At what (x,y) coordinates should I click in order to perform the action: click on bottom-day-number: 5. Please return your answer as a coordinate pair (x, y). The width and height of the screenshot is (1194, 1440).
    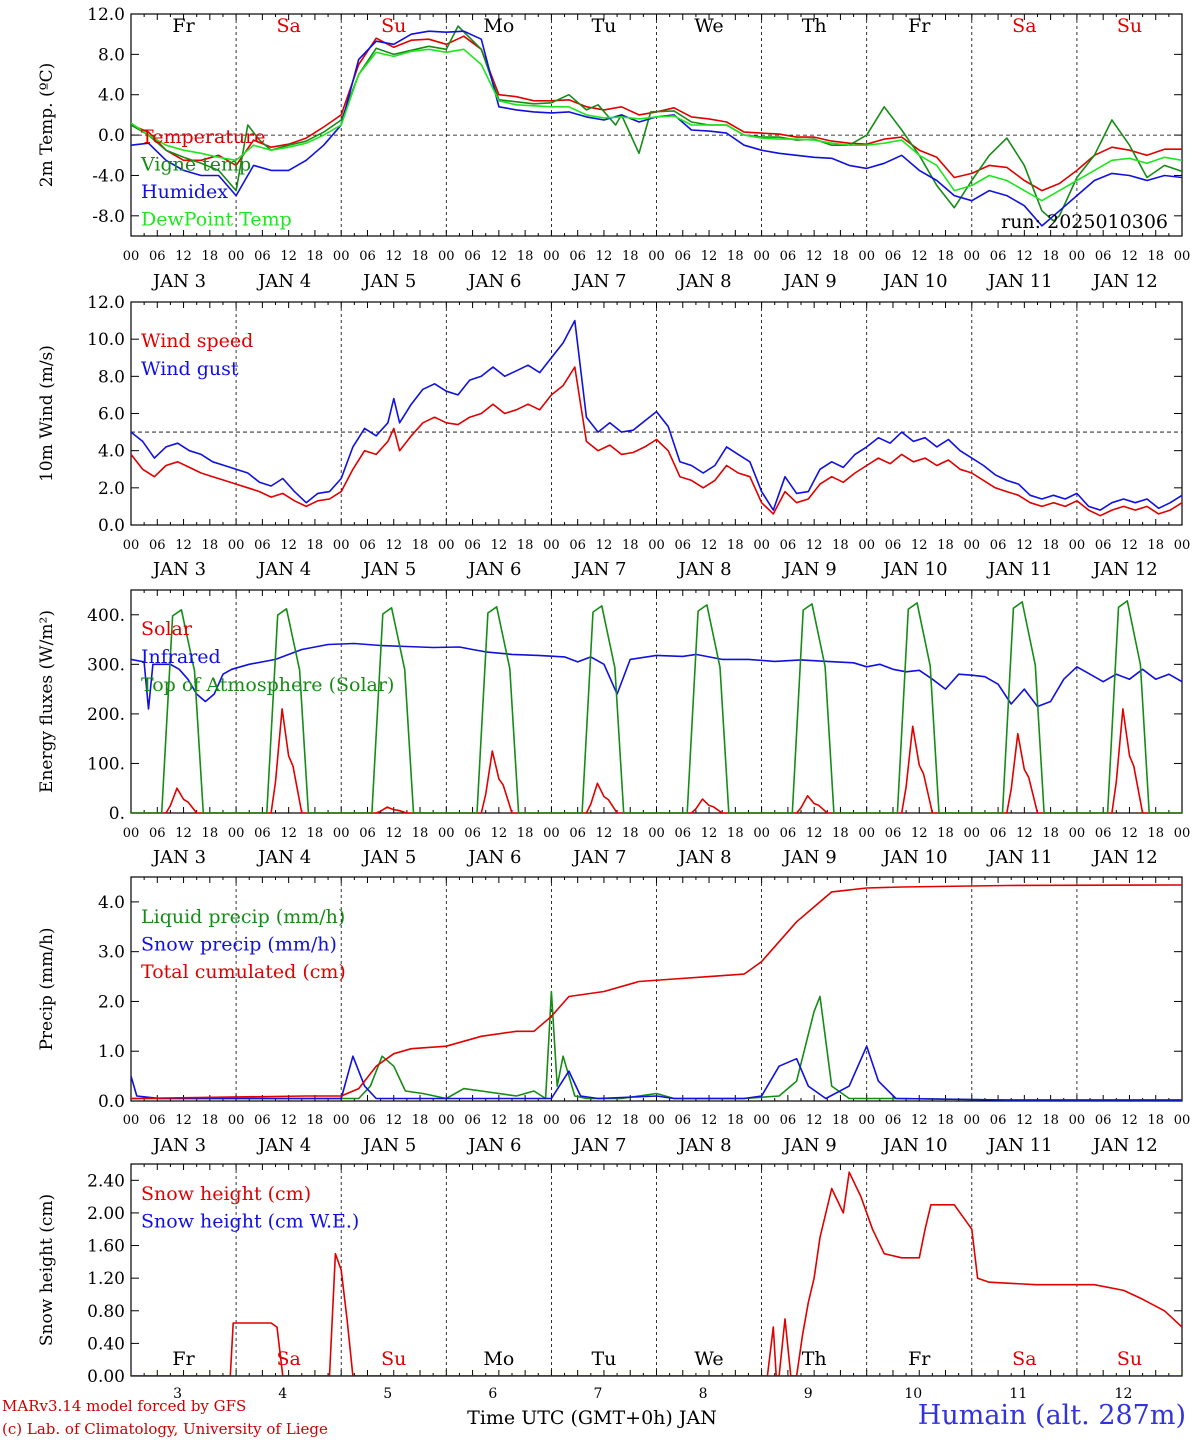
    Looking at the image, I should click on (387, 1394).